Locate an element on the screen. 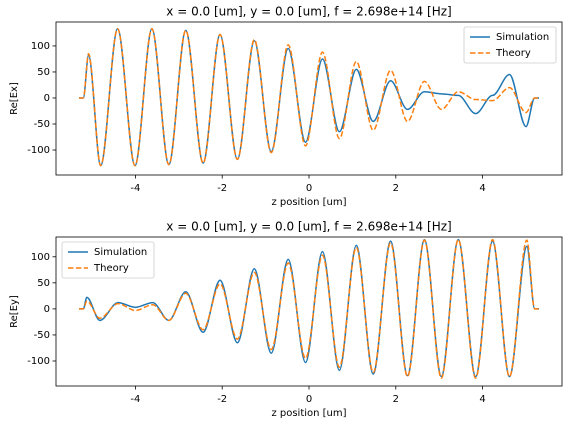 The width and height of the screenshot is (568, 424). y-axis-label: Re[Ey] is located at coordinates (14, 311).